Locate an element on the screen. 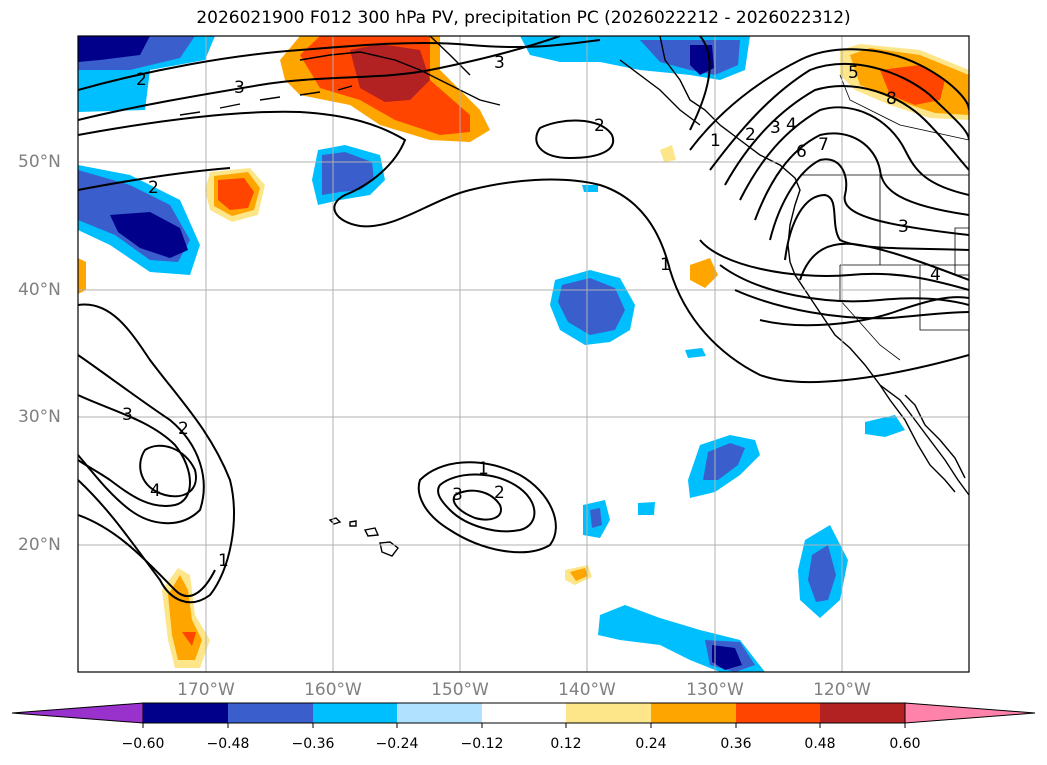  colorbar-frame is located at coordinates (524, 713).